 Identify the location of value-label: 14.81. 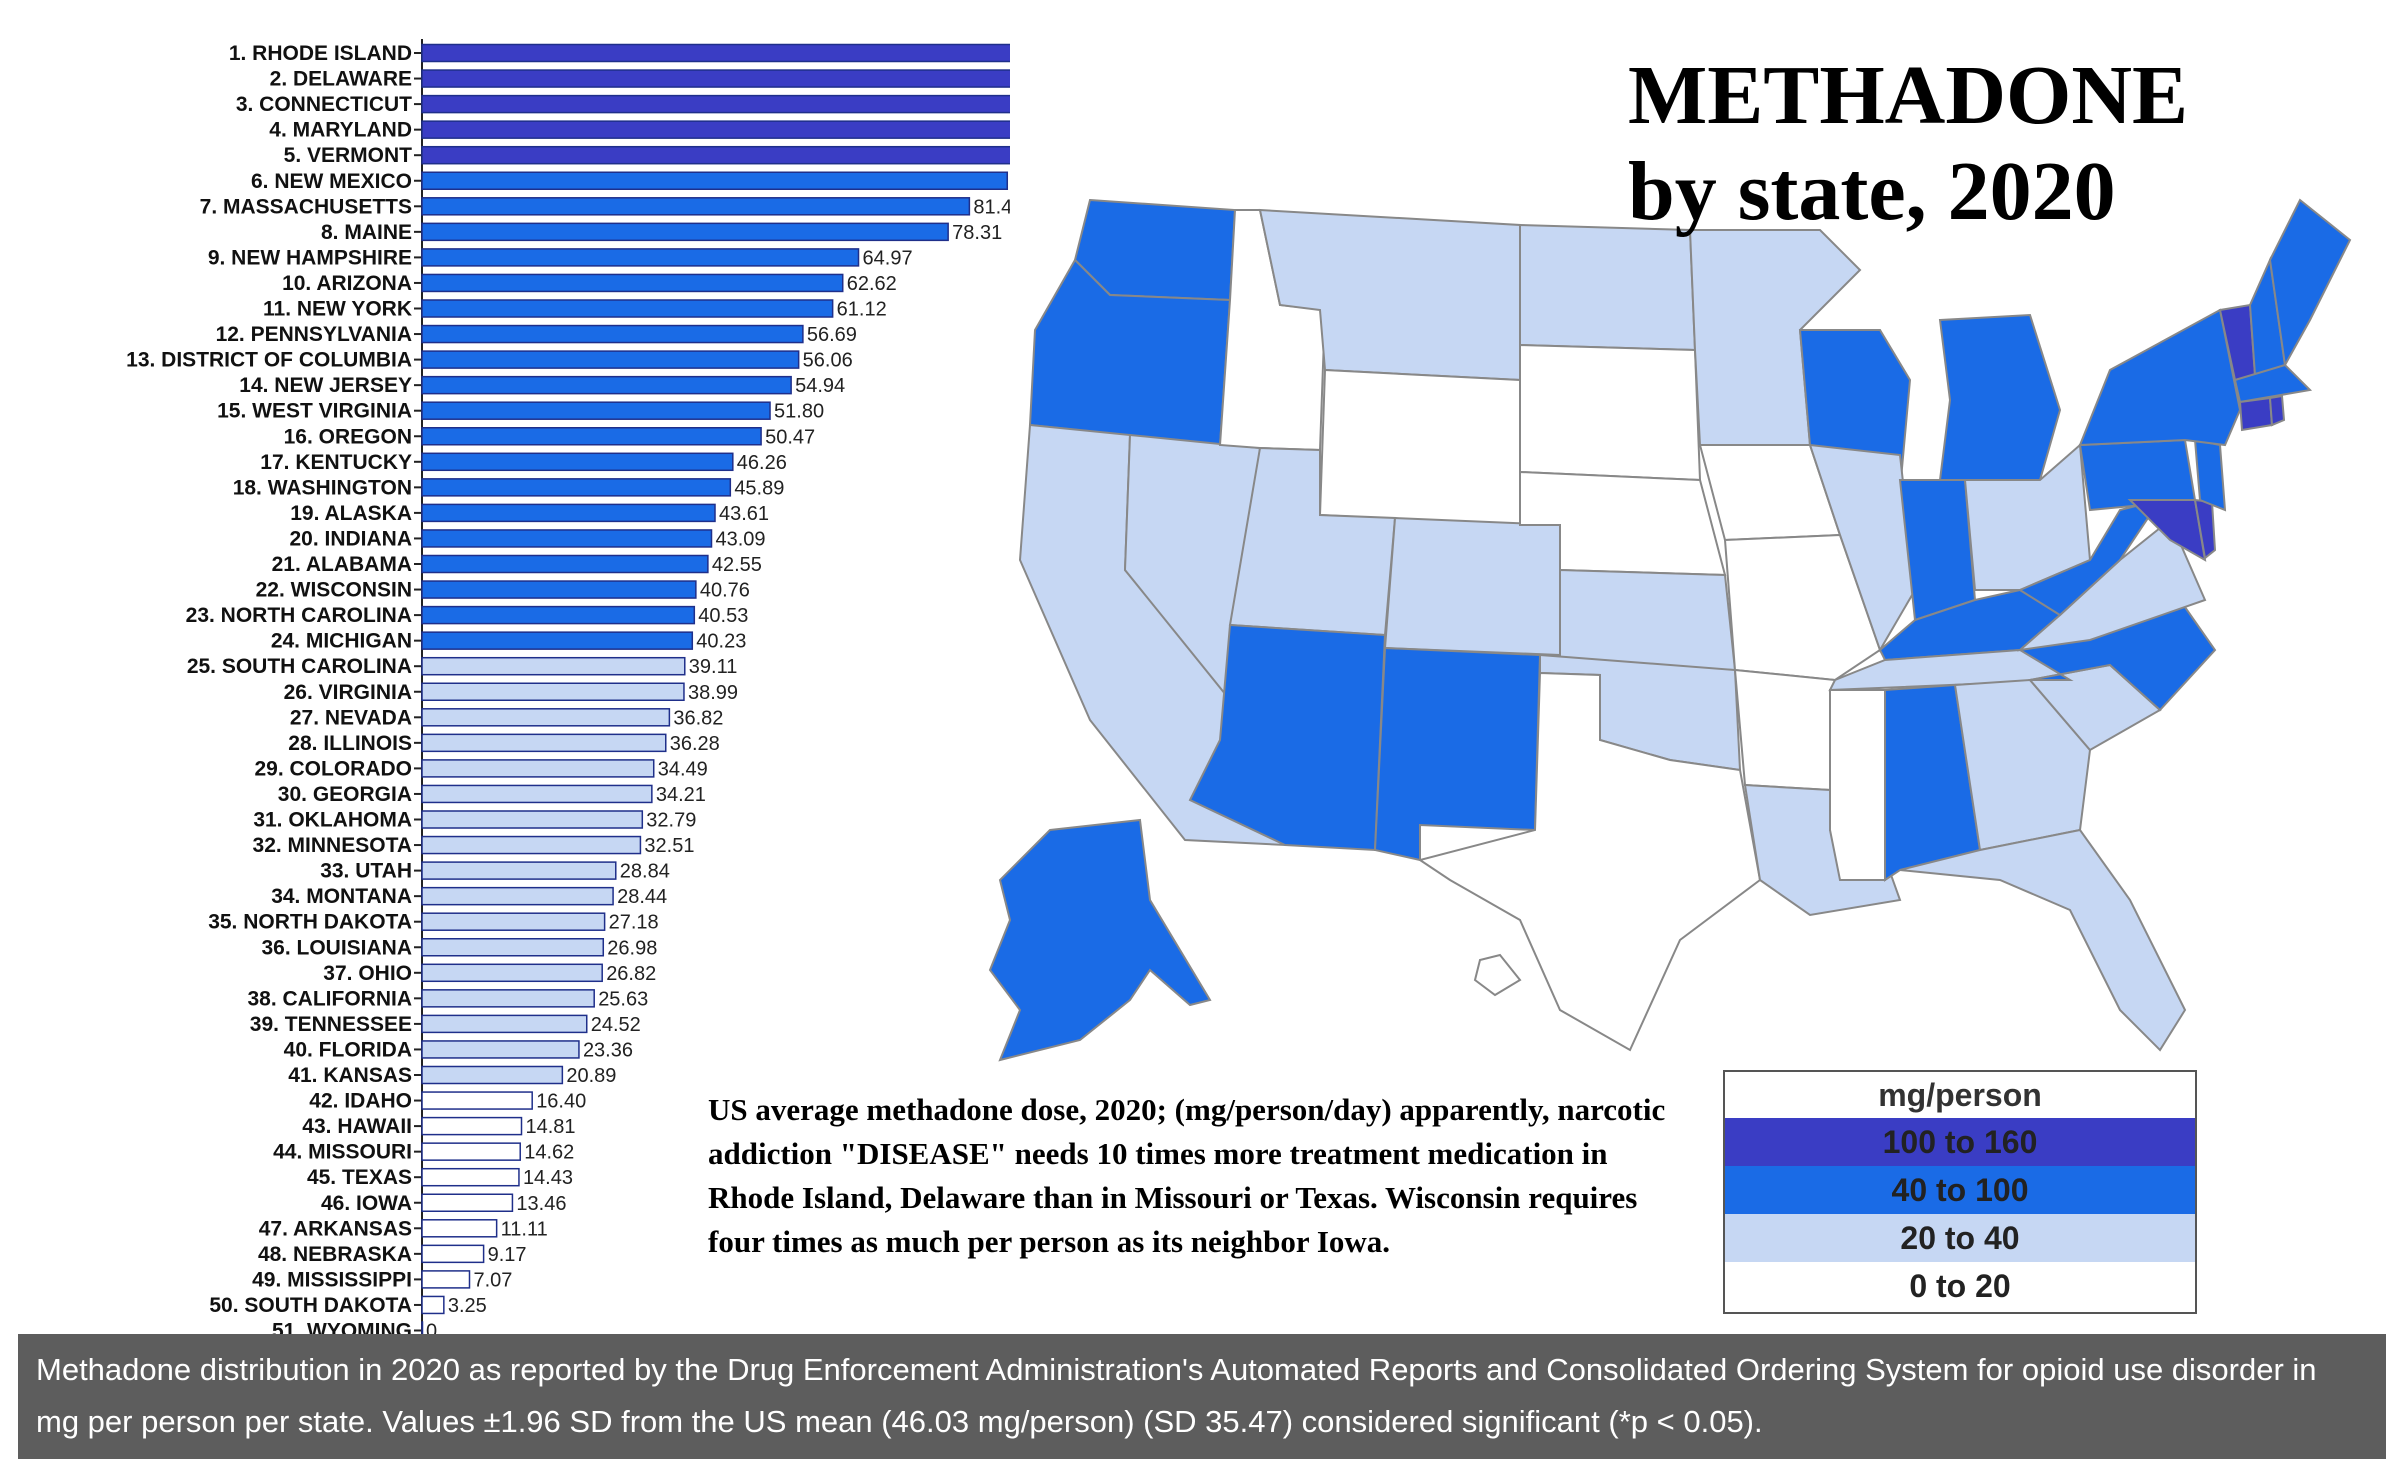
(551, 1127).